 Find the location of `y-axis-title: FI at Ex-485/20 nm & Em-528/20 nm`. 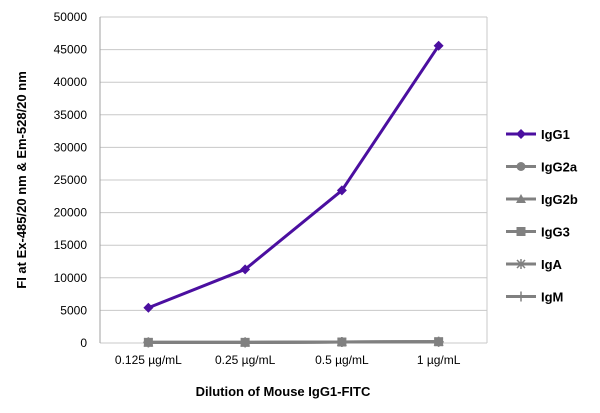

y-axis-title: FI at Ex-485/20 nm & Em-528/20 nm is located at coordinates (21, 179).